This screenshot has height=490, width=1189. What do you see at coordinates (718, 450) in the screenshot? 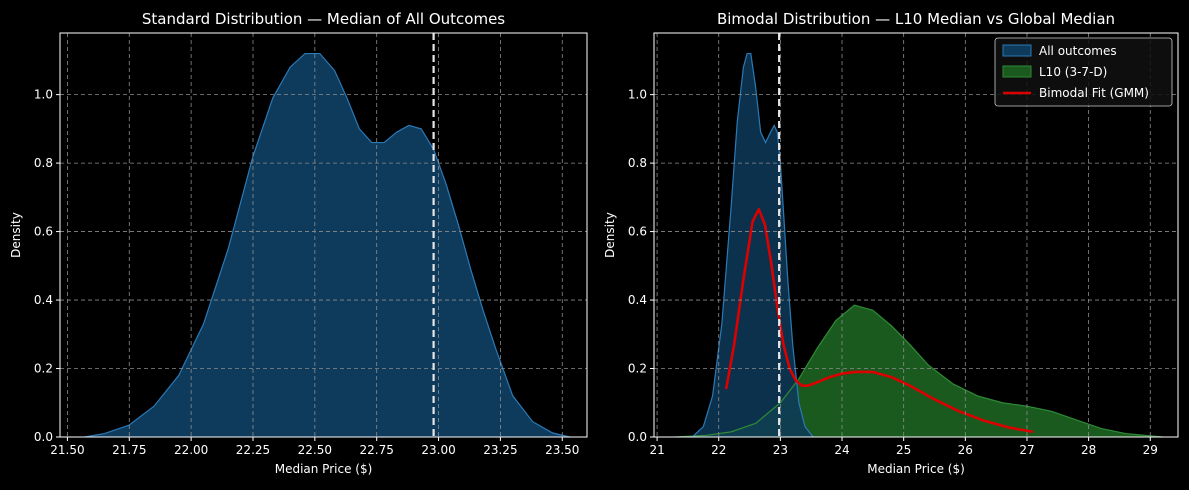
I see `x-tick-label: 22` at bounding box center [718, 450].